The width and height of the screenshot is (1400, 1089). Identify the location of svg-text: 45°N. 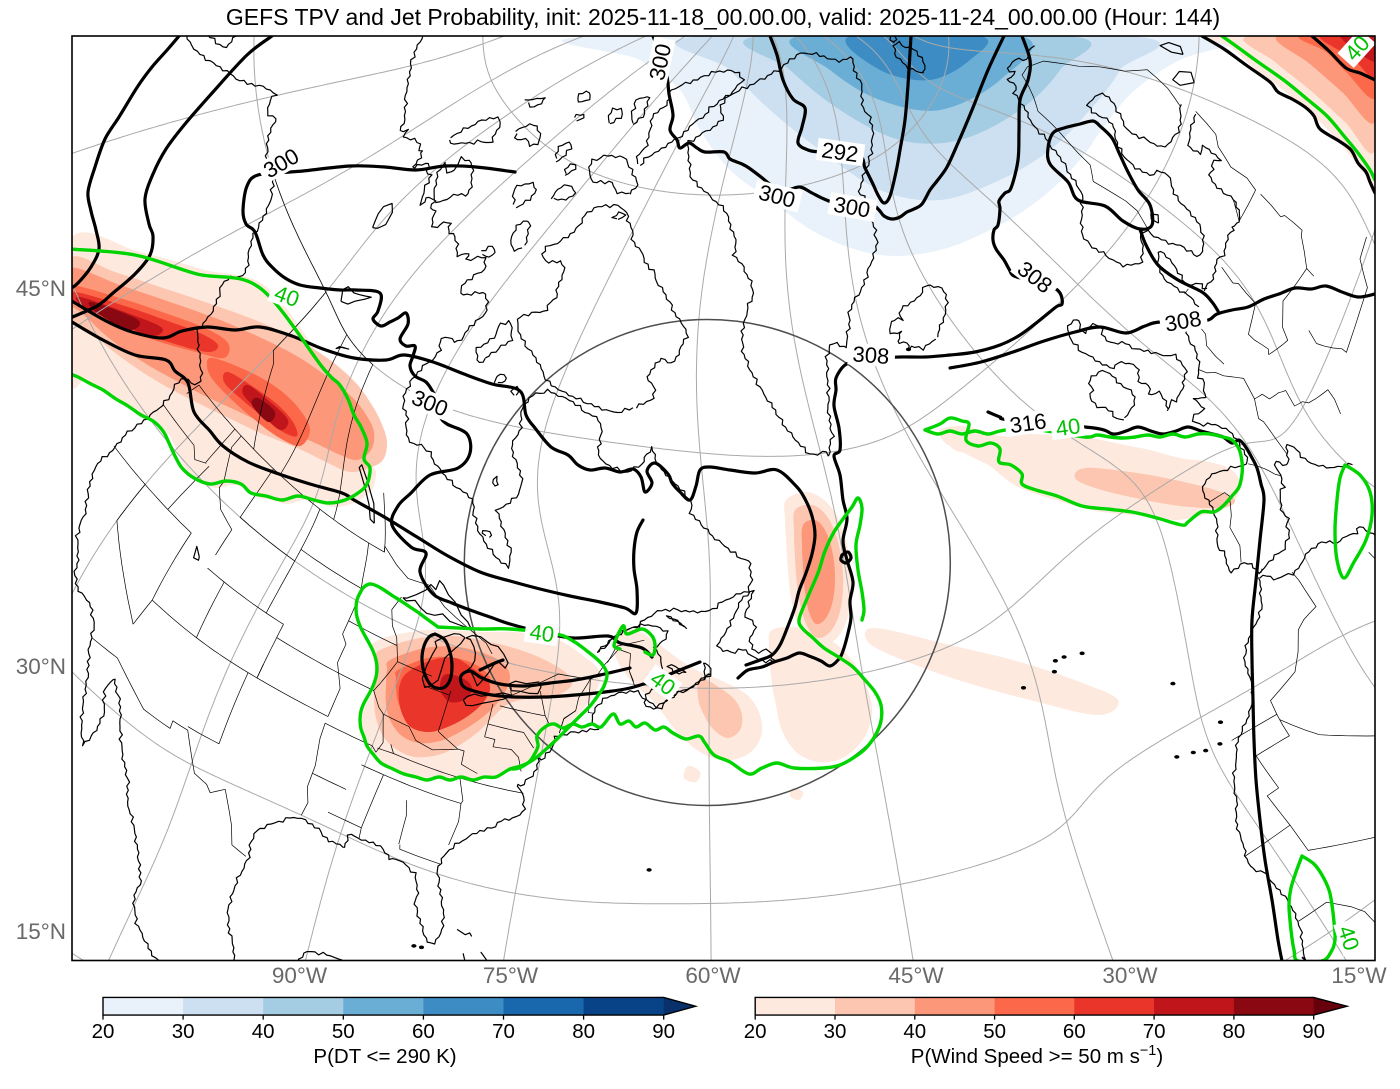
(41, 288).